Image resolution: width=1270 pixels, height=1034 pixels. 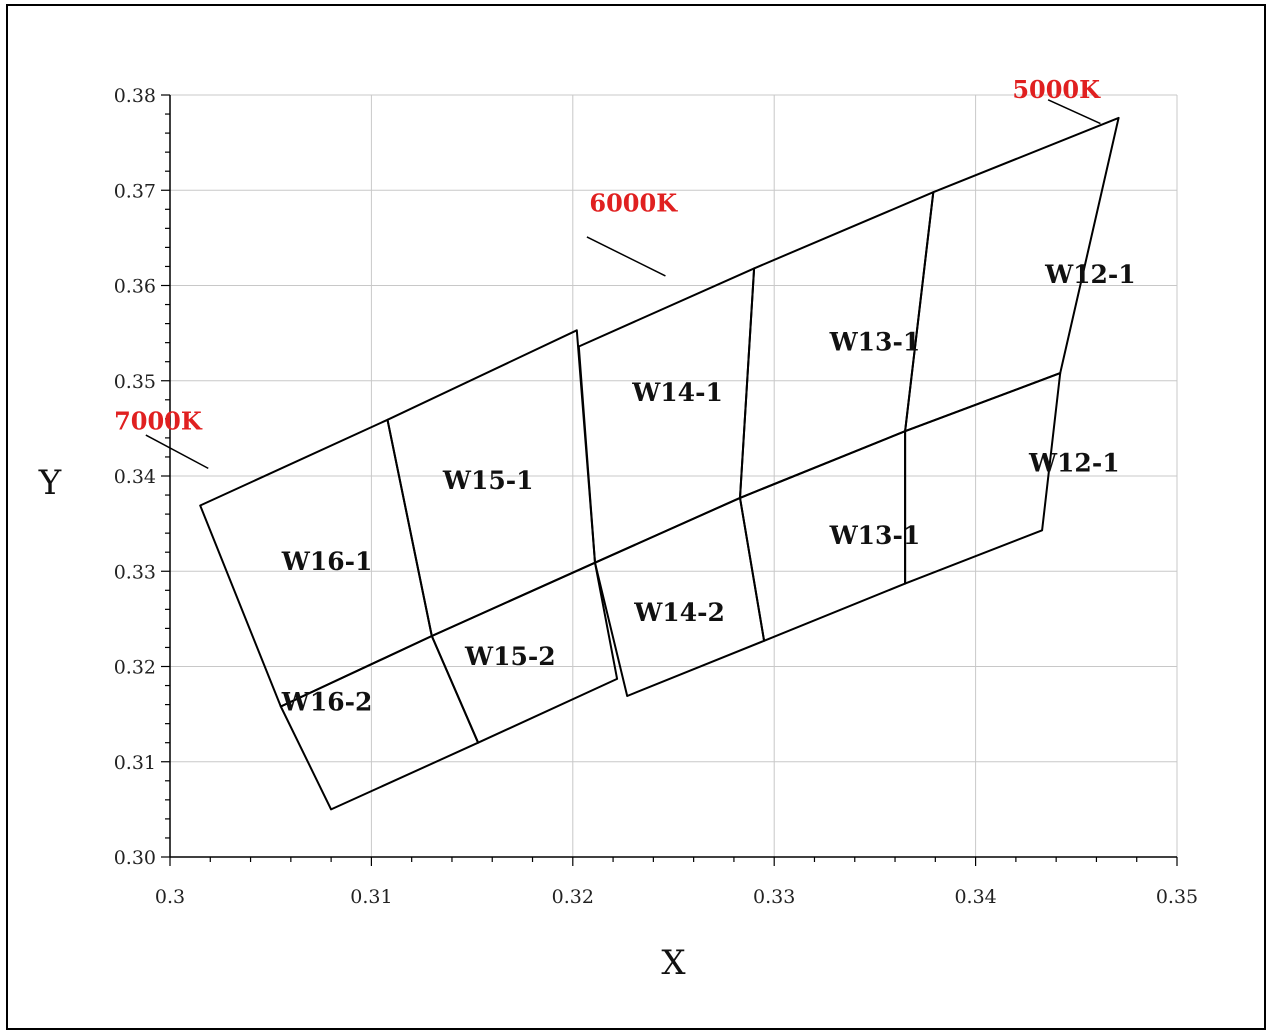 What do you see at coordinates (679, 612) in the screenshot?
I see `bin-label: W14-2` at bounding box center [679, 612].